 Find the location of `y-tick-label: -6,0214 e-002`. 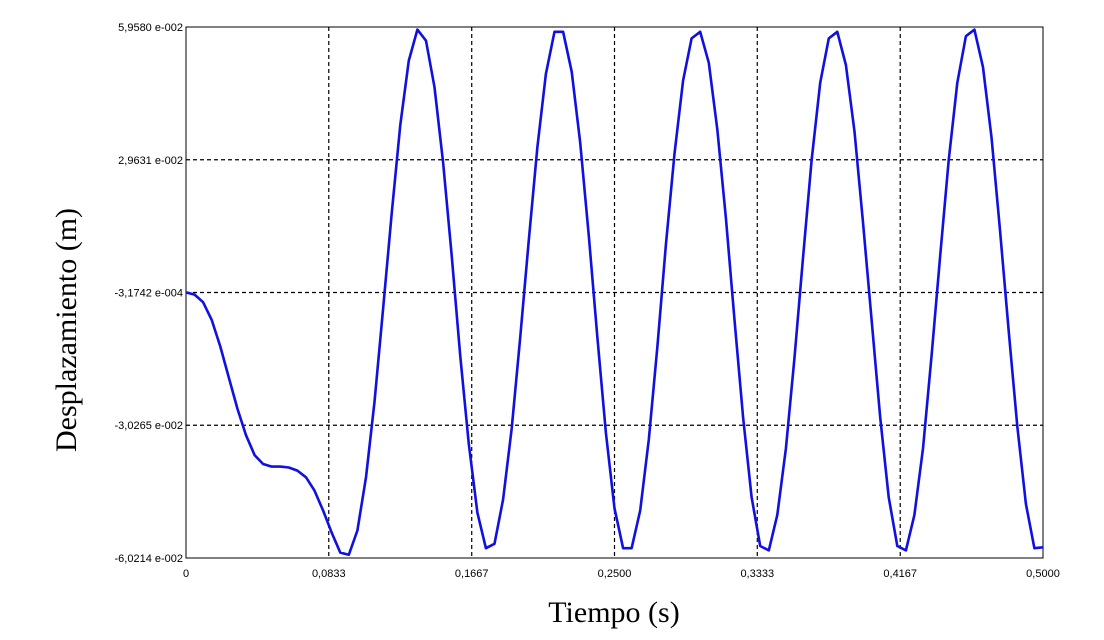

y-tick-label: -6,0214 e-002 is located at coordinates (149, 559).